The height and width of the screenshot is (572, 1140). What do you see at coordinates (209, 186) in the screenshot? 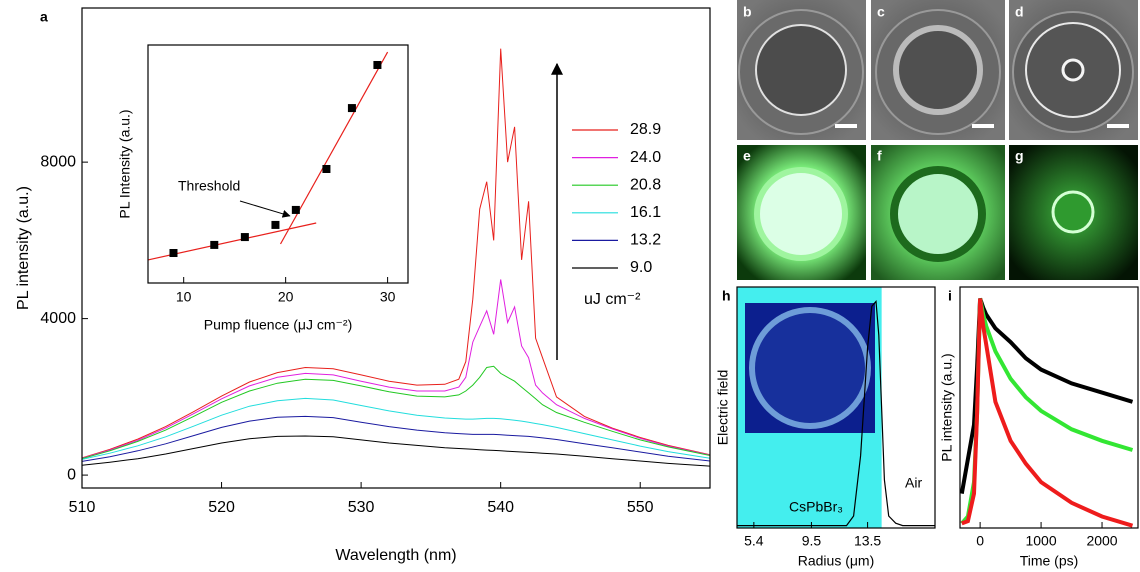
I see `annotation: Threshold` at bounding box center [209, 186].